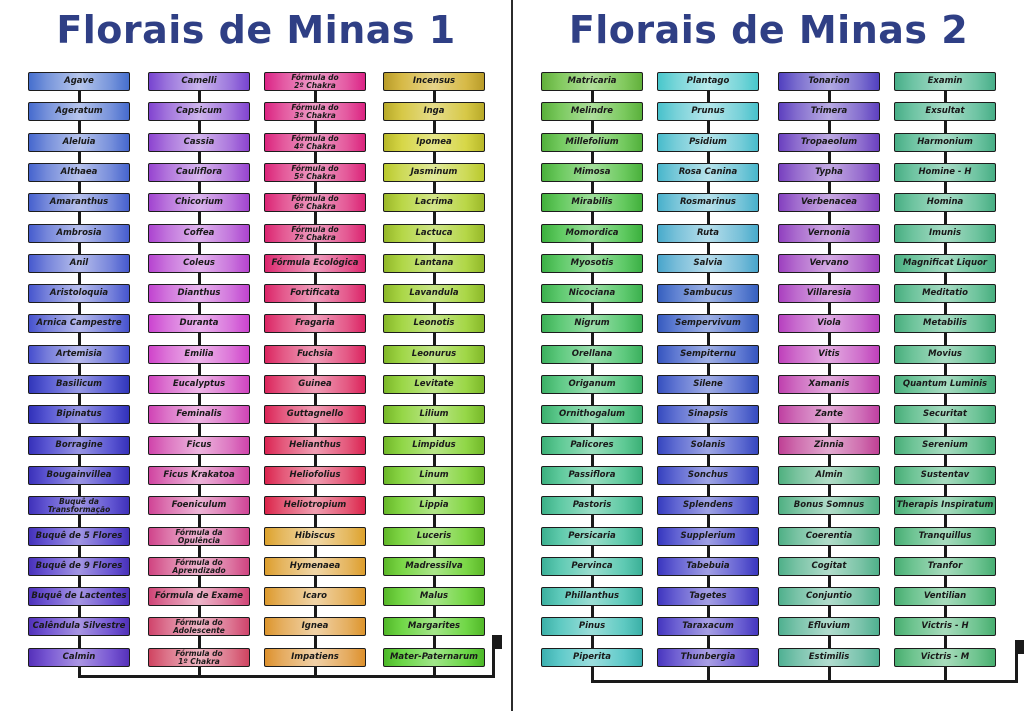 The image size is (1024, 711). What do you see at coordinates (315, 202) in the screenshot?
I see `remedy-box: Fórmula do 6º Chakra` at bounding box center [315, 202].